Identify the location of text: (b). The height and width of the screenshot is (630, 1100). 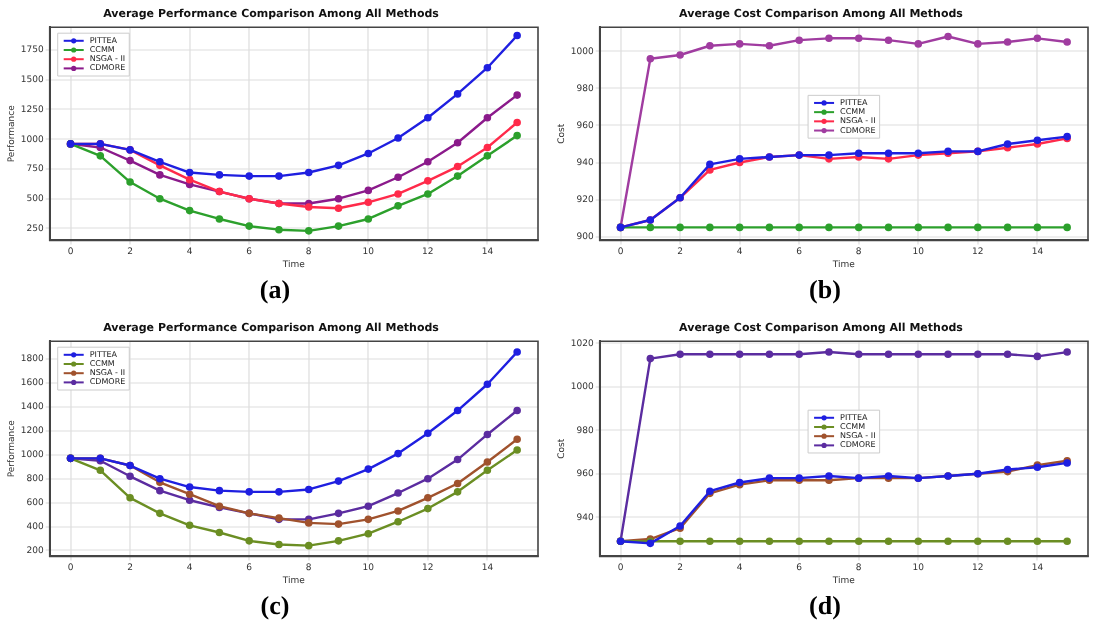
(825, 290).